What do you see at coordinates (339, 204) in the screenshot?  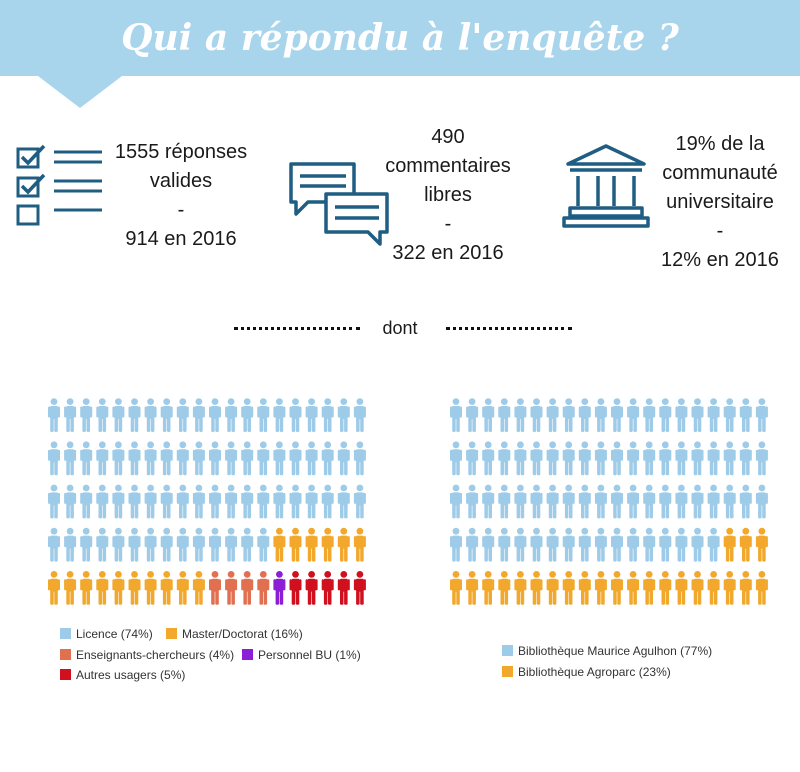 I see `speech-bubbles-icon` at bounding box center [339, 204].